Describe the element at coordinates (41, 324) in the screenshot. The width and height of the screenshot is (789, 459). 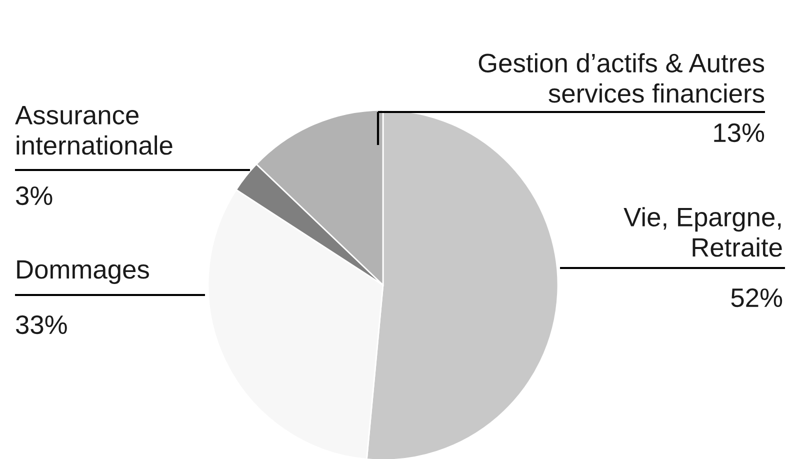
I see `data-label: 33%` at that location.